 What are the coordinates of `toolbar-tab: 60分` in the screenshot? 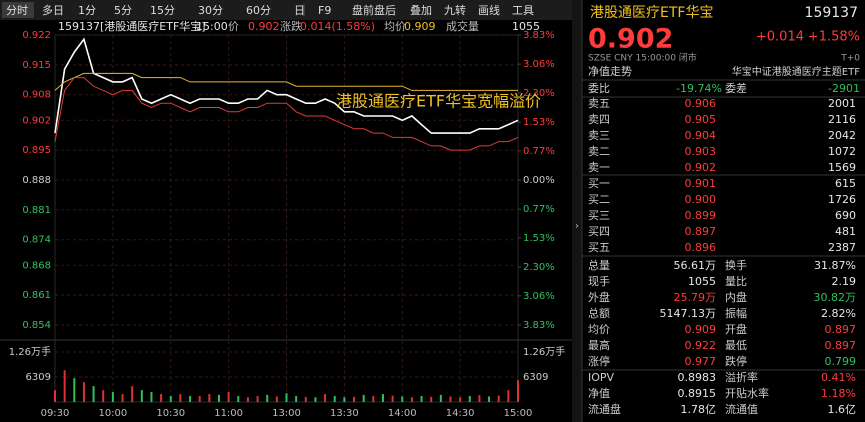 It's located at (258, 10).